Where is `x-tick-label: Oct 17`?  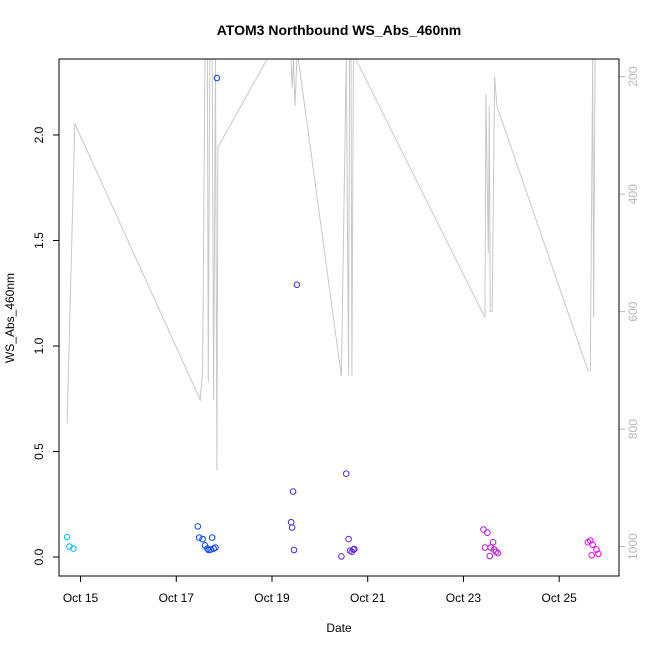 x-tick-label: Oct 17 is located at coordinates (177, 598).